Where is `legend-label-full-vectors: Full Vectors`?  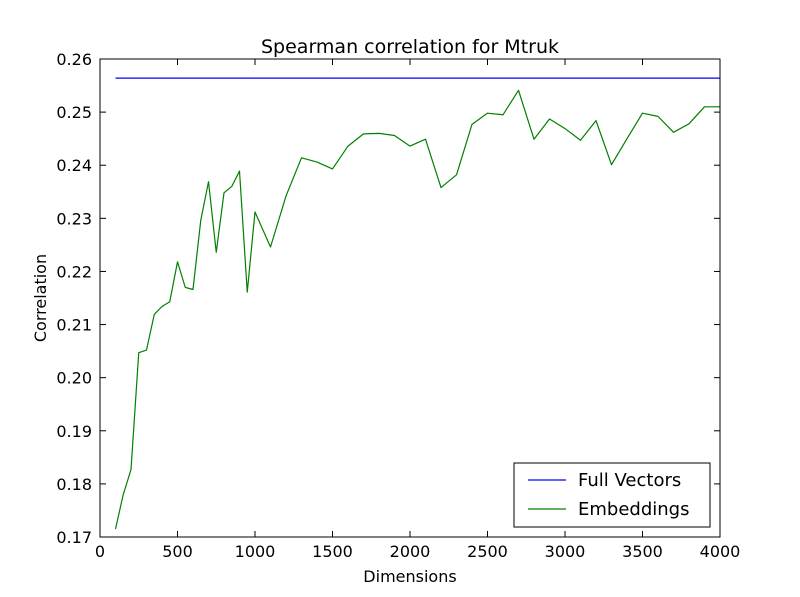
legend-label-full-vectors: Full Vectors is located at coordinates (629, 480).